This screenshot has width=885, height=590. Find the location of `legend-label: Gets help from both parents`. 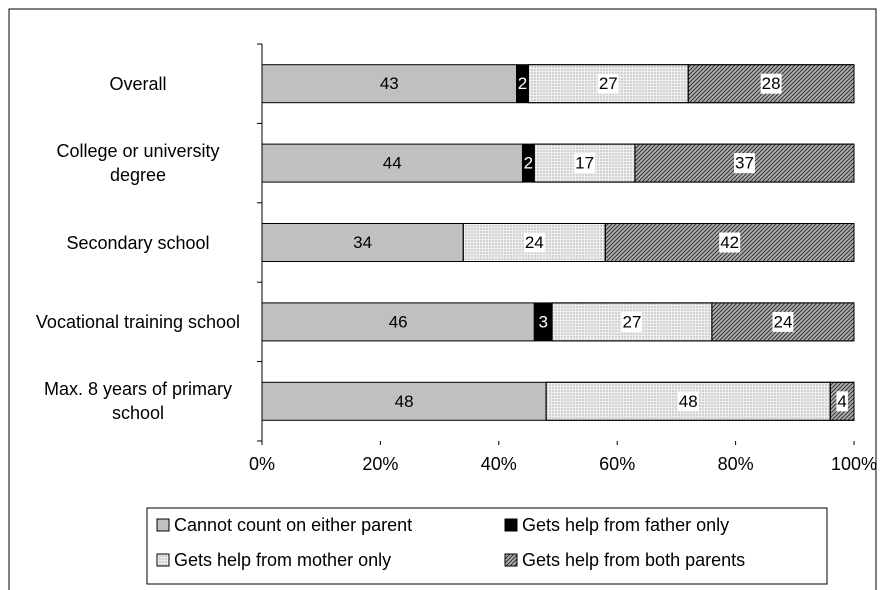

legend-label: Gets help from both parents is located at coordinates (633, 560).